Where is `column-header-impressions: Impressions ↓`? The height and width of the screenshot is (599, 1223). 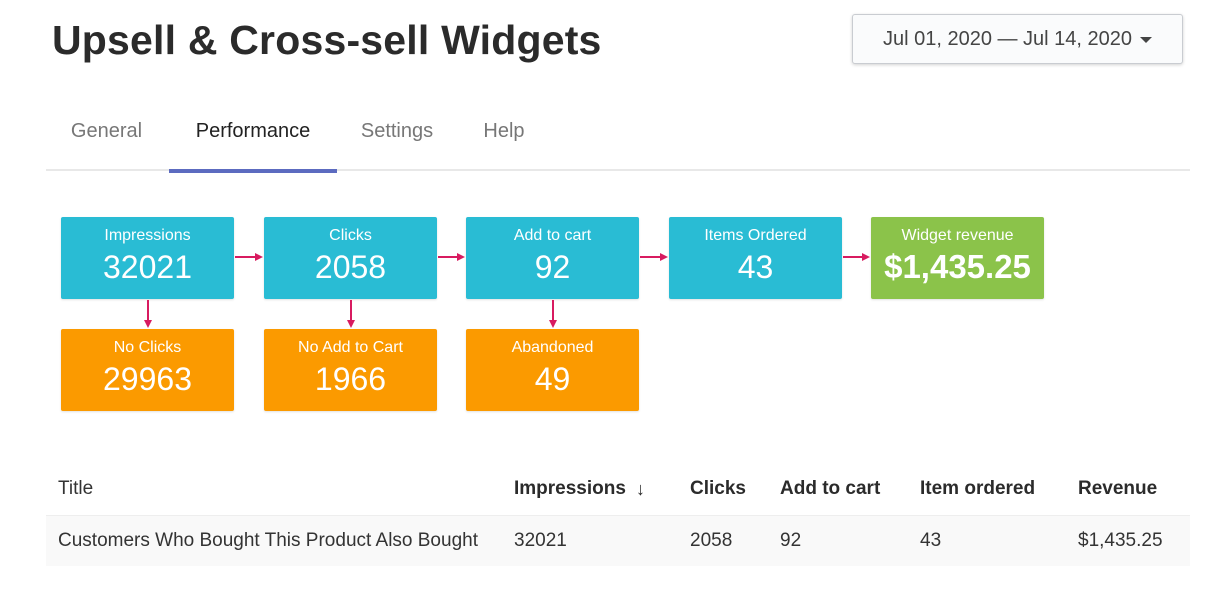
column-header-impressions: Impressions ↓ is located at coordinates (579, 489).